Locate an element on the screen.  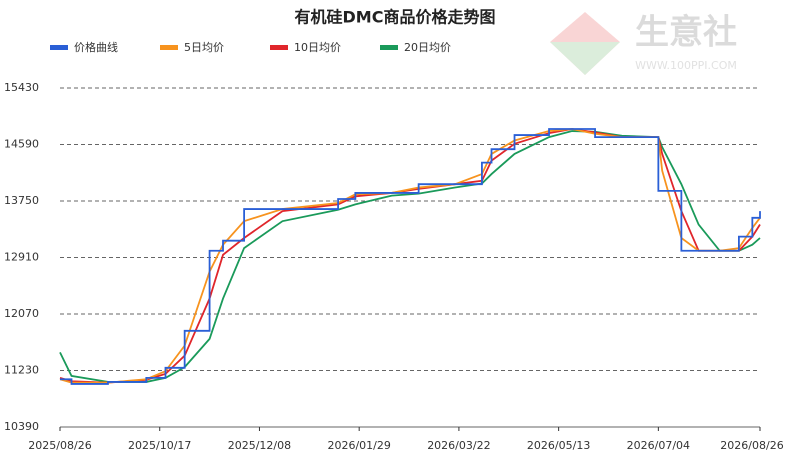
legend-label: 10日均价 is located at coordinates (317, 47).